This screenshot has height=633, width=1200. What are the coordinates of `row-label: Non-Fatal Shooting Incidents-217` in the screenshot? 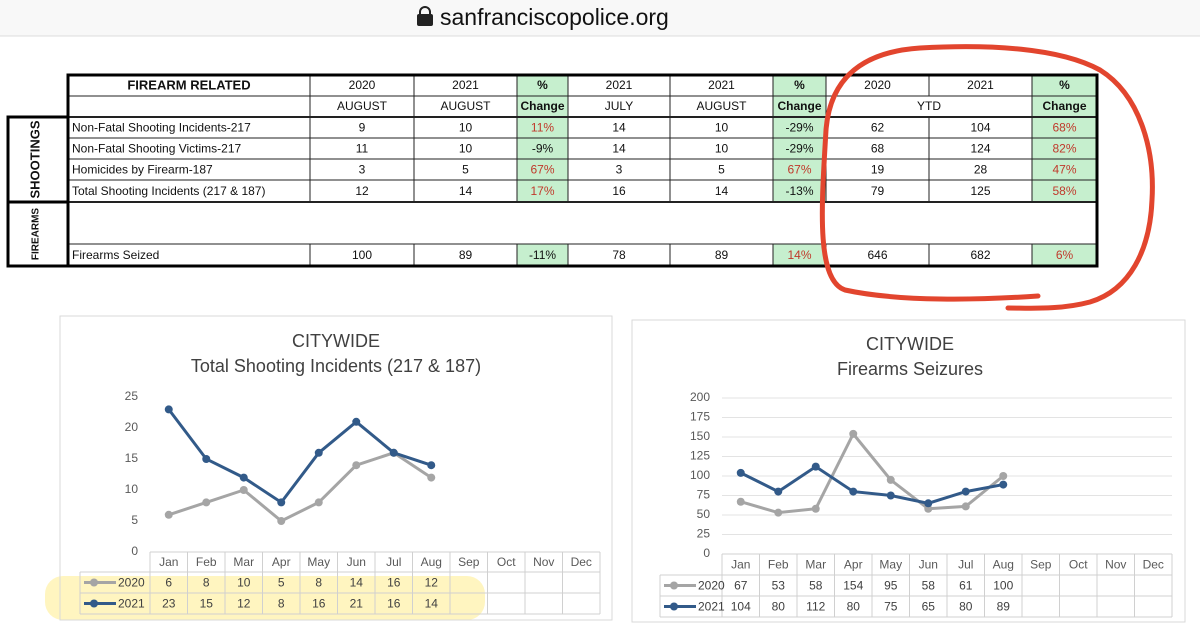 It's located at (161, 128).